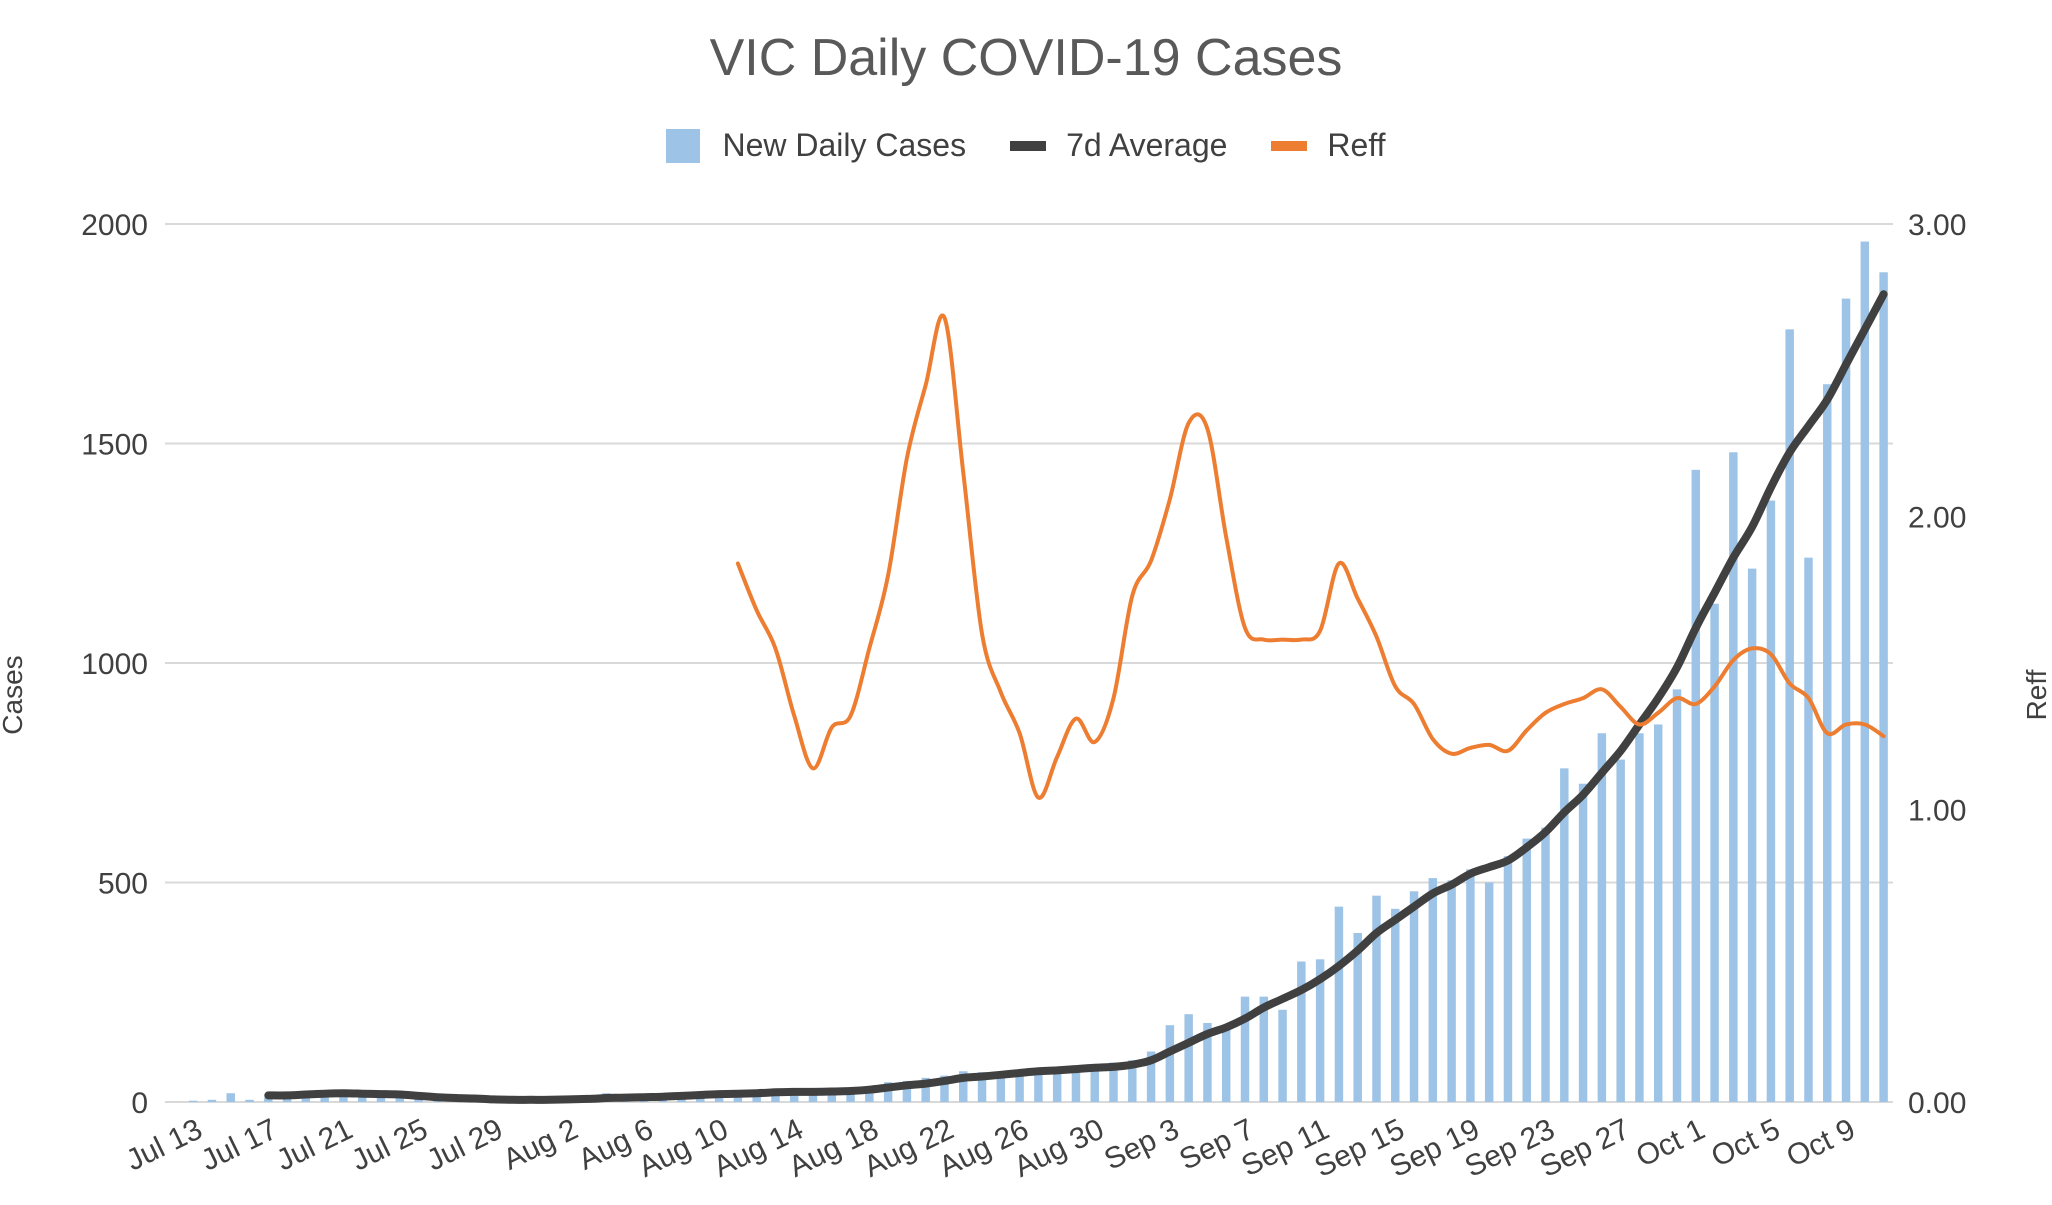 The width and height of the screenshot is (2052, 1205). Describe the element at coordinates (1141, 1145) in the screenshot. I see `x-tick-label: Sep 3` at that location.